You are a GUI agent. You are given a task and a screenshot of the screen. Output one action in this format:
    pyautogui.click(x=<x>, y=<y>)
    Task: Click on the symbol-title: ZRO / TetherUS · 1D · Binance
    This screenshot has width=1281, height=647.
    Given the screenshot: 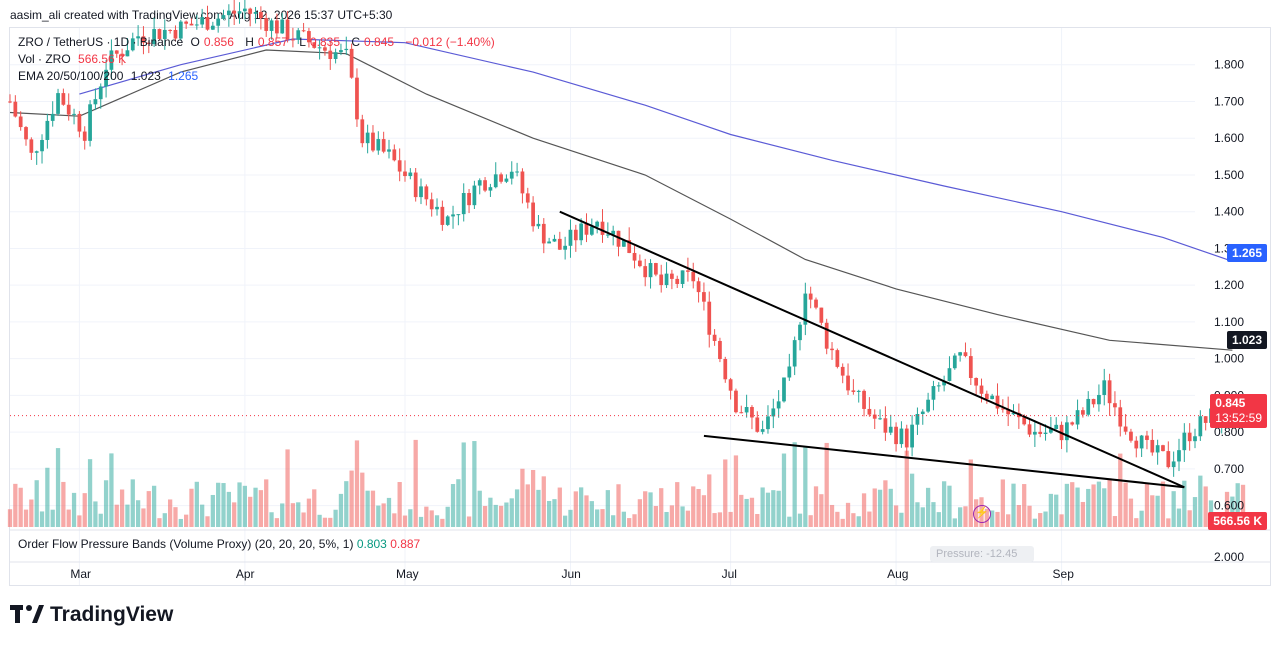 What is the action you would take?
    pyautogui.click(x=101, y=42)
    